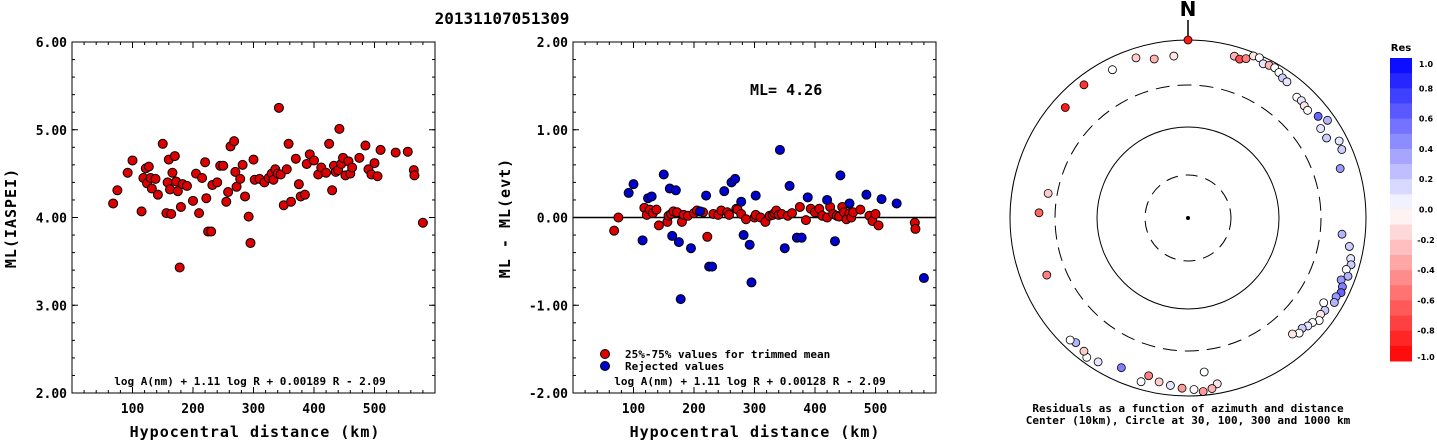  Describe the element at coordinates (255, 432) in the screenshot. I see `x-axis-label-1: Hypocentral distance (km)` at that location.